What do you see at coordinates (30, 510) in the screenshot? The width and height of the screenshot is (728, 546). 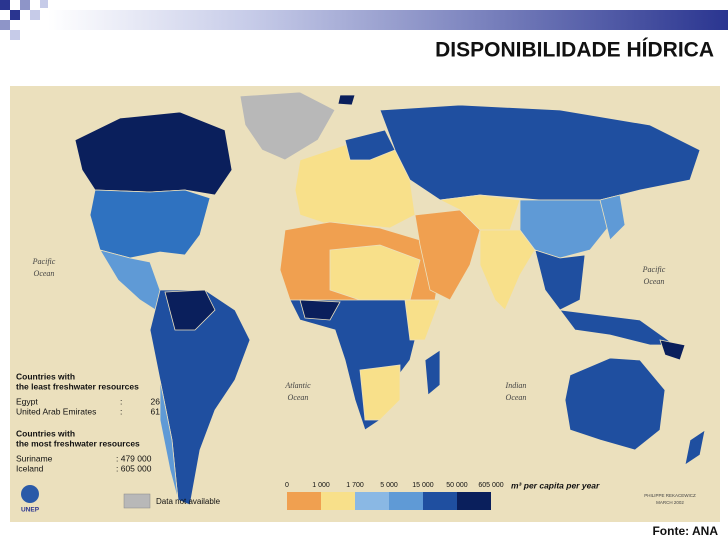 I see `logo-text: UNEP` at bounding box center [30, 510].